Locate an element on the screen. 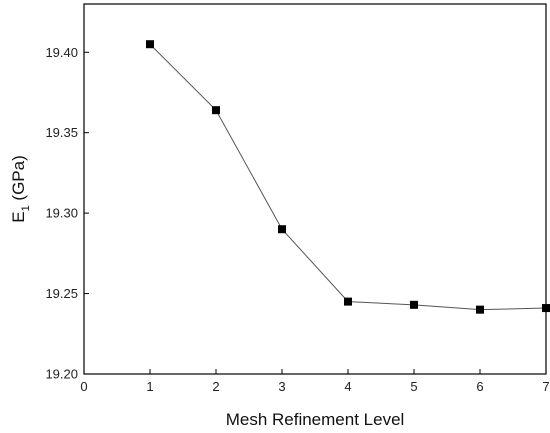 The image size is (550, 433). y-axis-ticks: 19.20 19.25 19.30 19.35 19.40 is located at coordinates (67, 213).